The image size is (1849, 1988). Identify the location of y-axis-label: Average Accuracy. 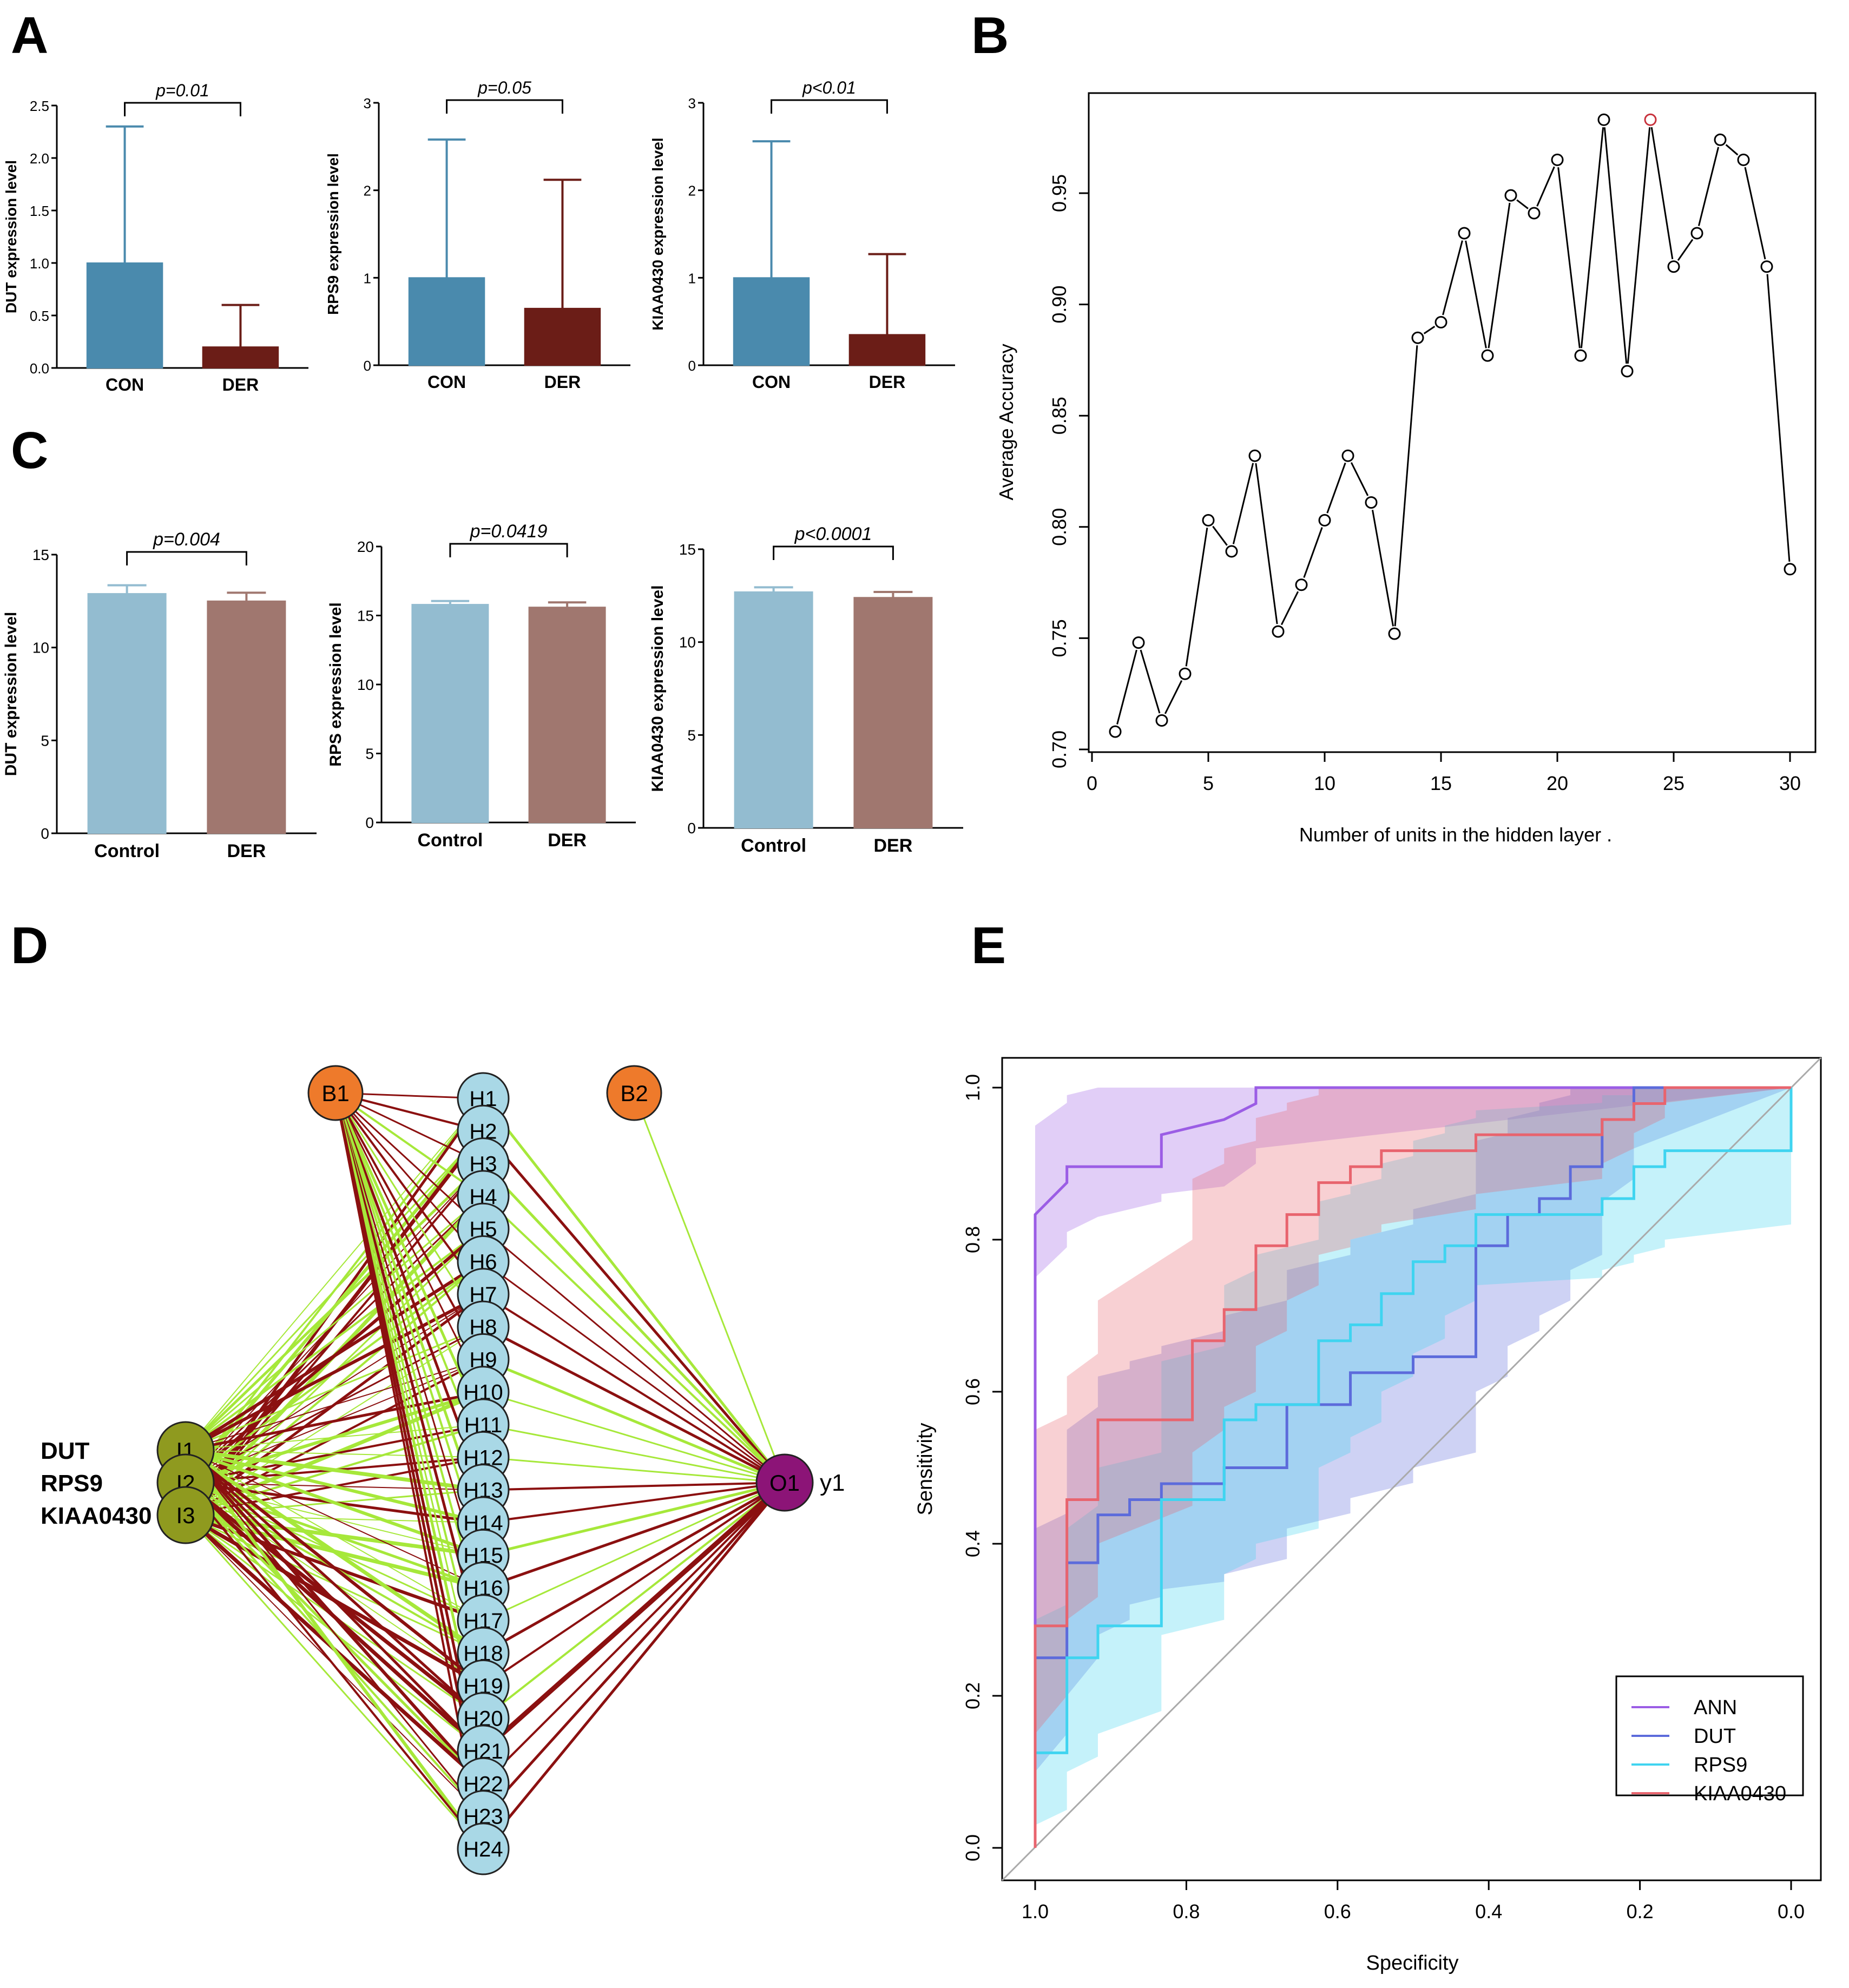
(1006, 422).